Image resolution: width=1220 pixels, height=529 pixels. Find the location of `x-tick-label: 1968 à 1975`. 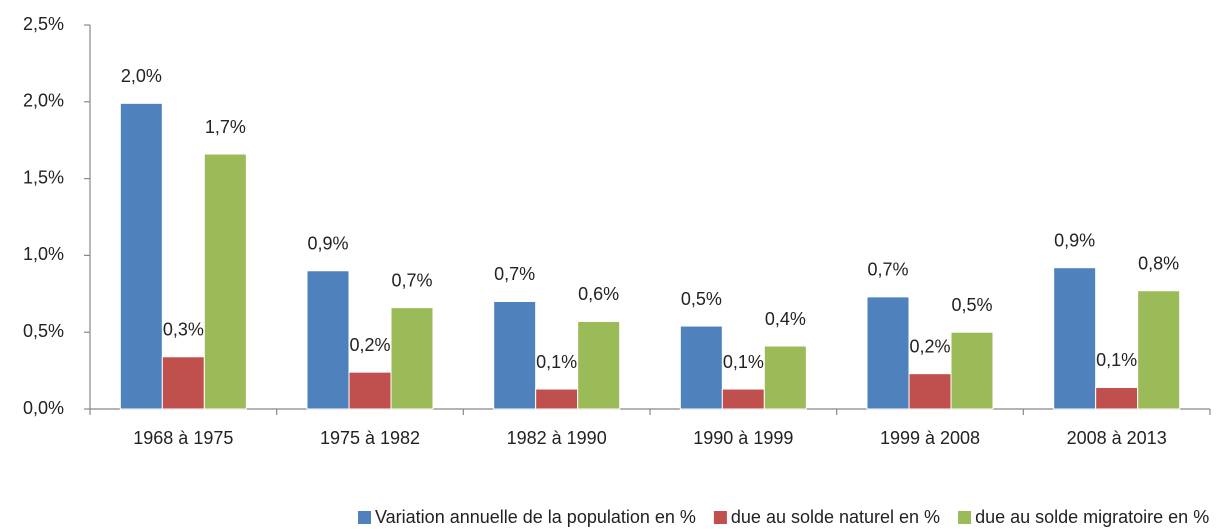

x-tick-label: 1968 à 1975 is located at coordinates (183, 438).